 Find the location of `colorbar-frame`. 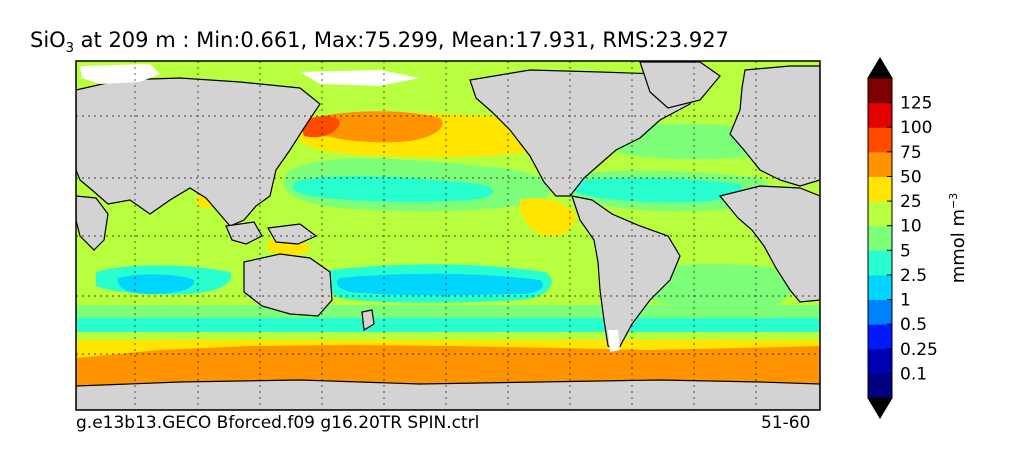

colorbar-frame is located at coordinates (880, 238).